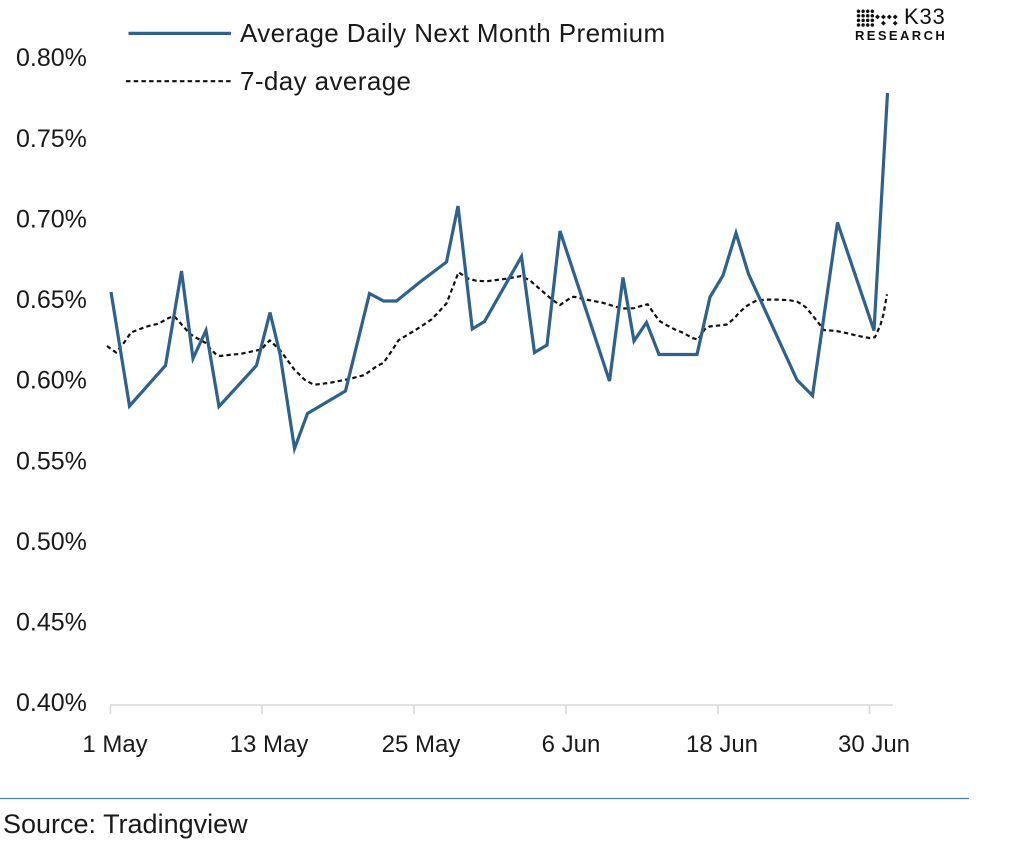  I want to click on svg-text: 7-day average, so click(325, 81).